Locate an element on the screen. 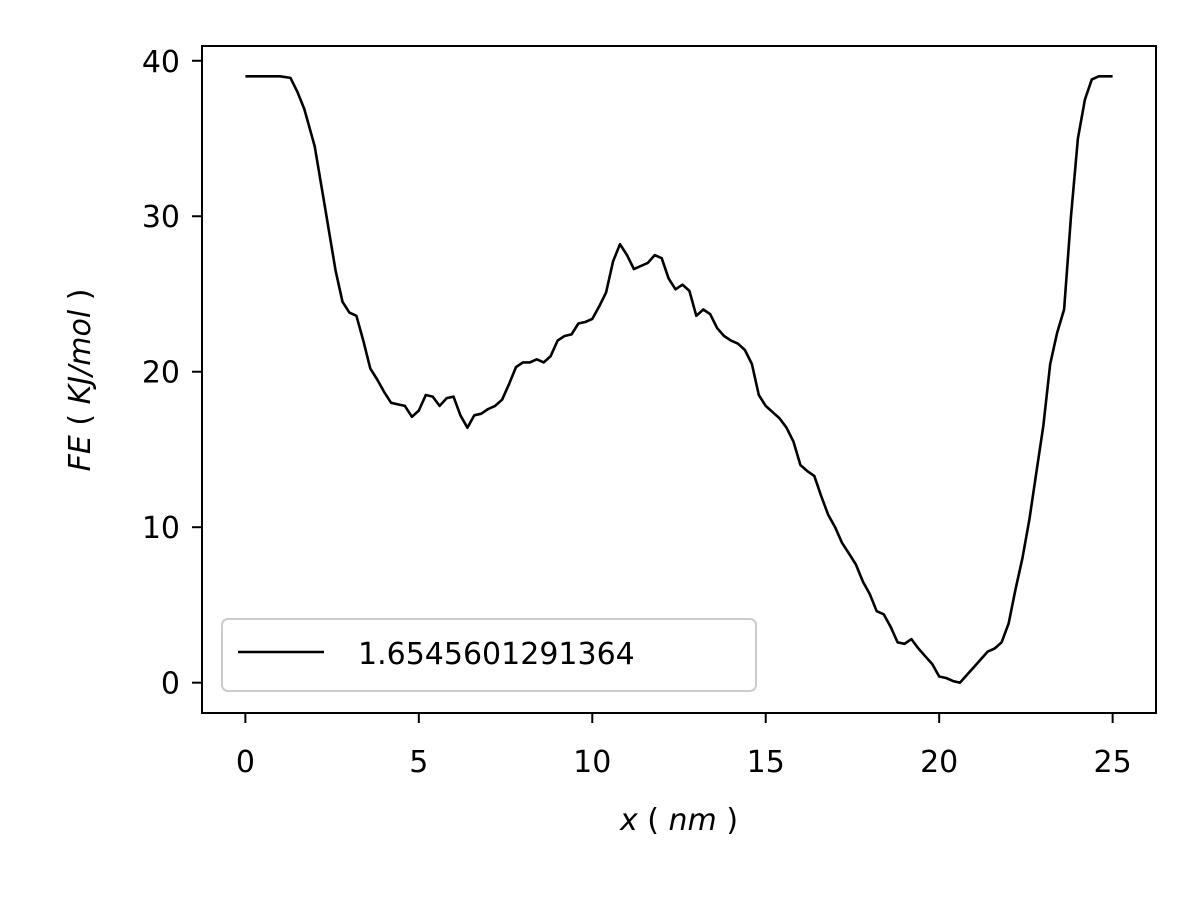  x-tick-label: 5 is located at coordinates (418, 762).